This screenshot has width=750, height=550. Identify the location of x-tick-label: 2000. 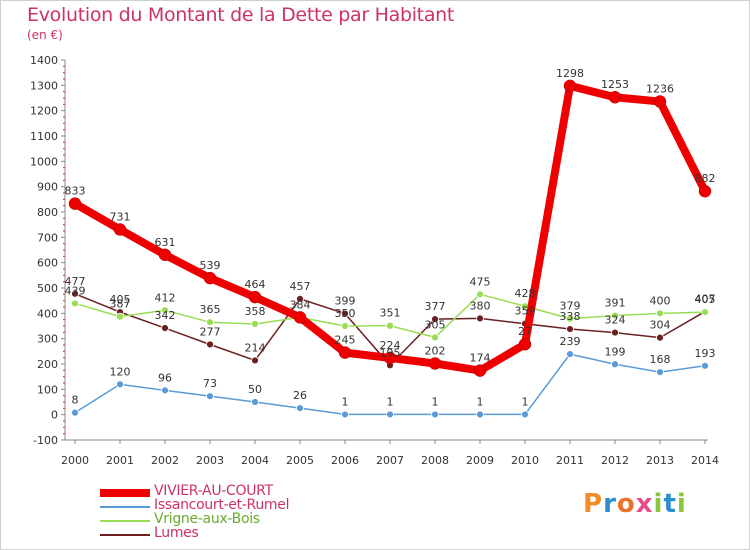
(75, 460).